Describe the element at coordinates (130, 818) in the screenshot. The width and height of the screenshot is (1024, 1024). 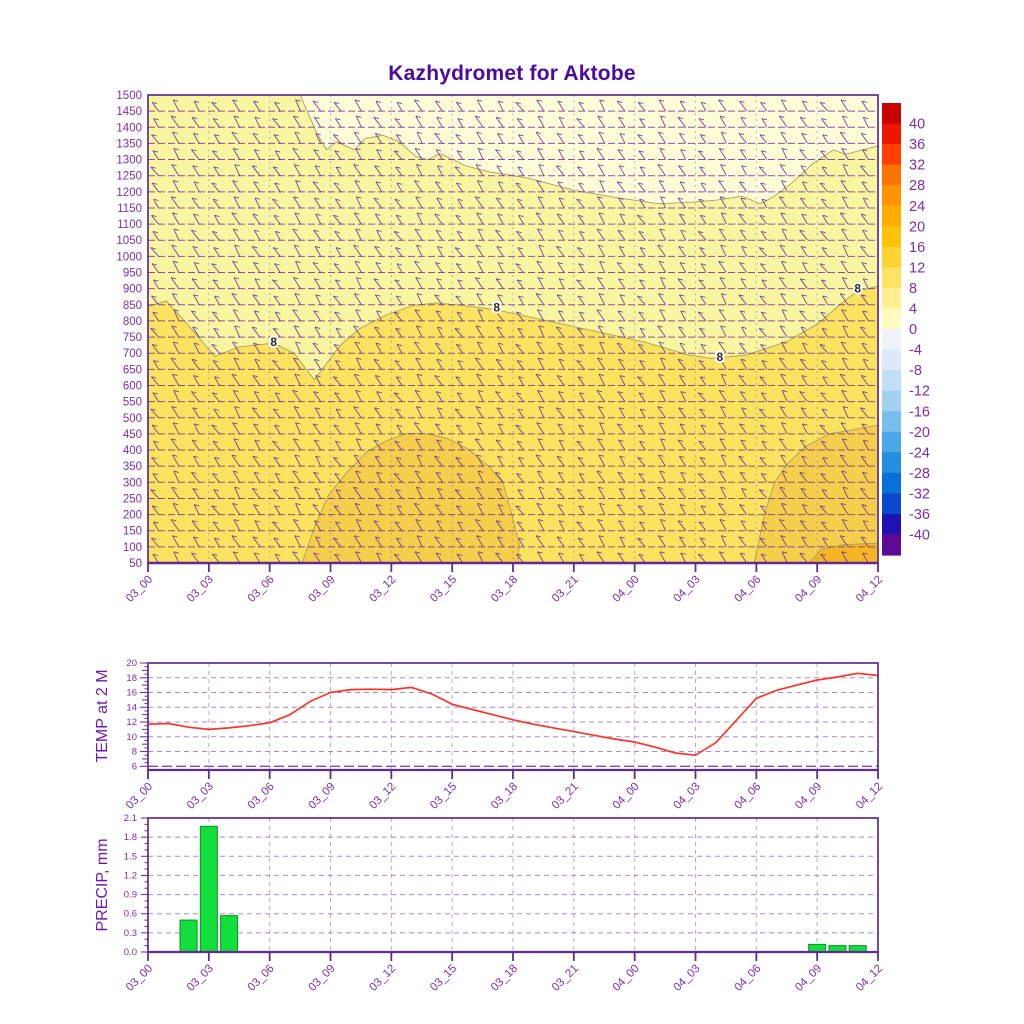
I see `precip-y-label: 2.1` at that location.